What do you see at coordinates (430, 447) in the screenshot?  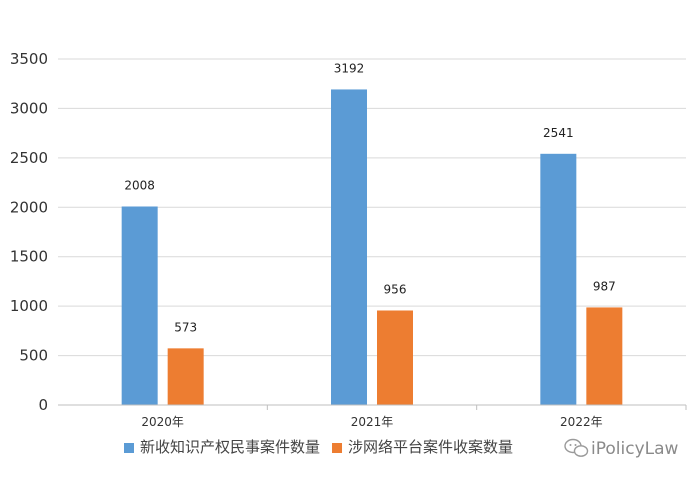 I see `legend-label: 涉网络平台案件收案数量` at bounding box center [430, 447].